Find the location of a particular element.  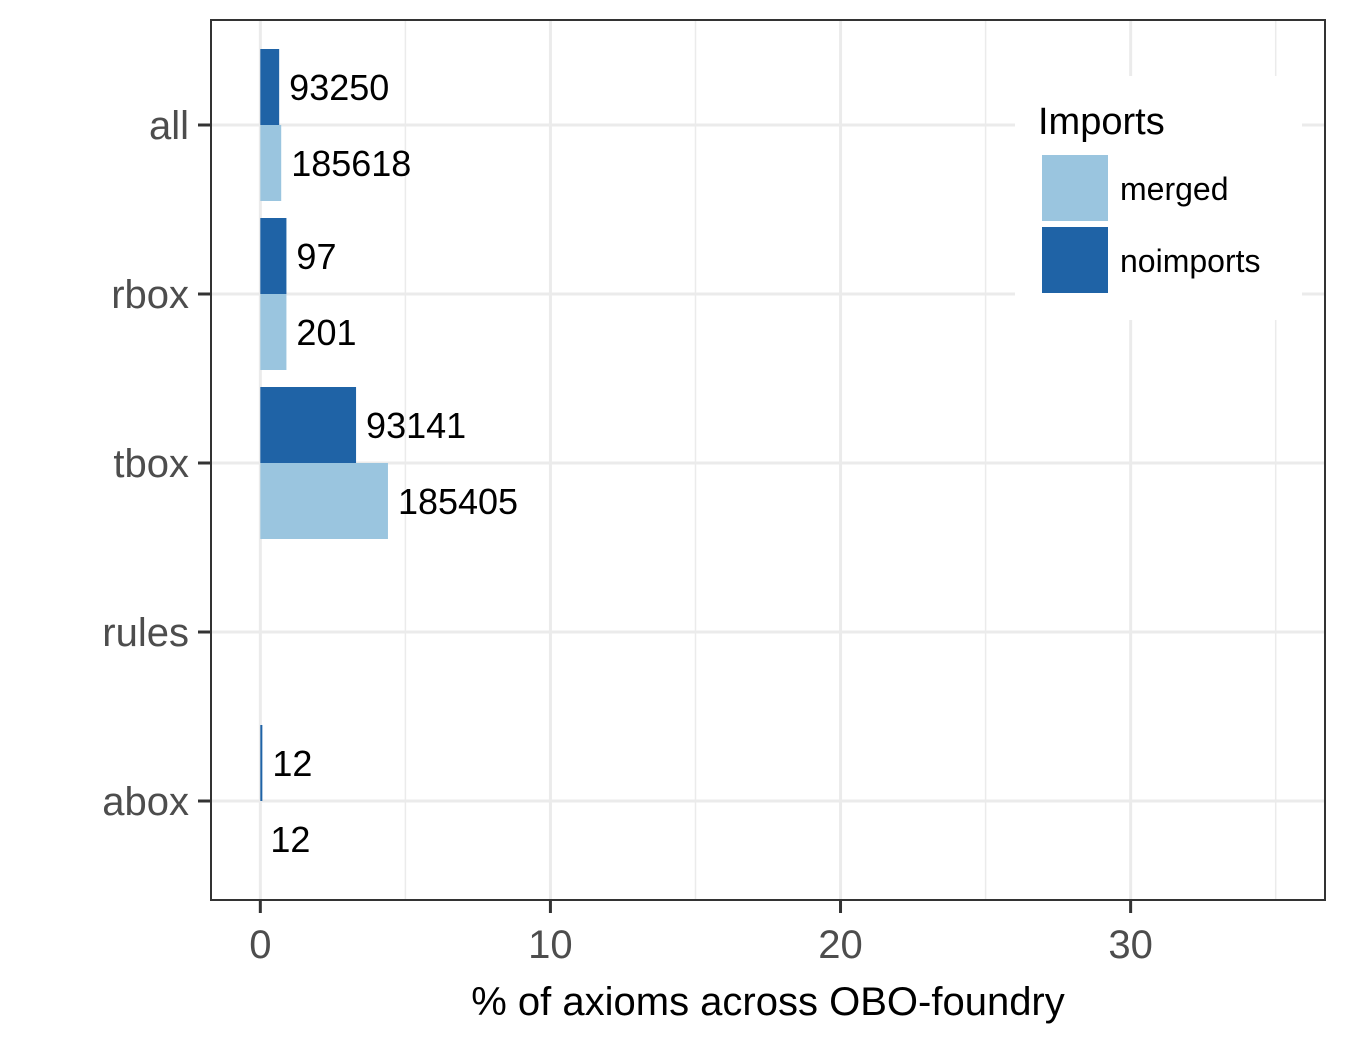

bar-labels: 93250 97 93141 12 185618 201 185405 12 is located at coordinates (394, 463).